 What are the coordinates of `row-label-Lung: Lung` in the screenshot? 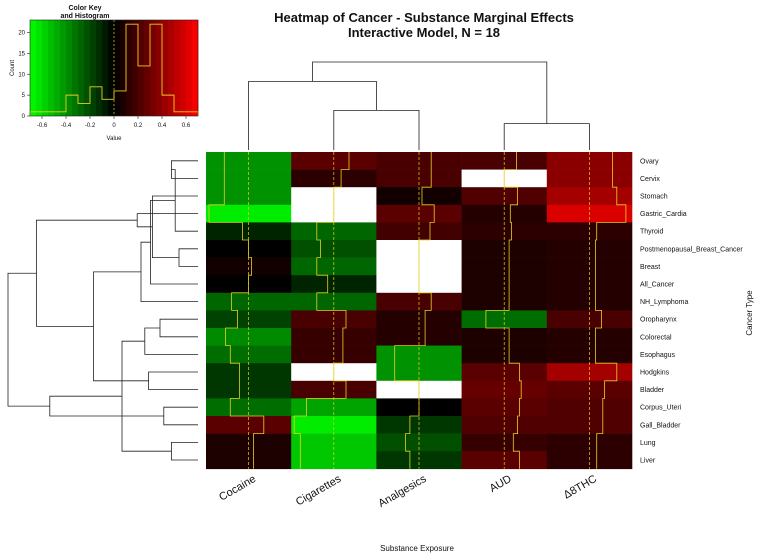 It's located at (648, 443).